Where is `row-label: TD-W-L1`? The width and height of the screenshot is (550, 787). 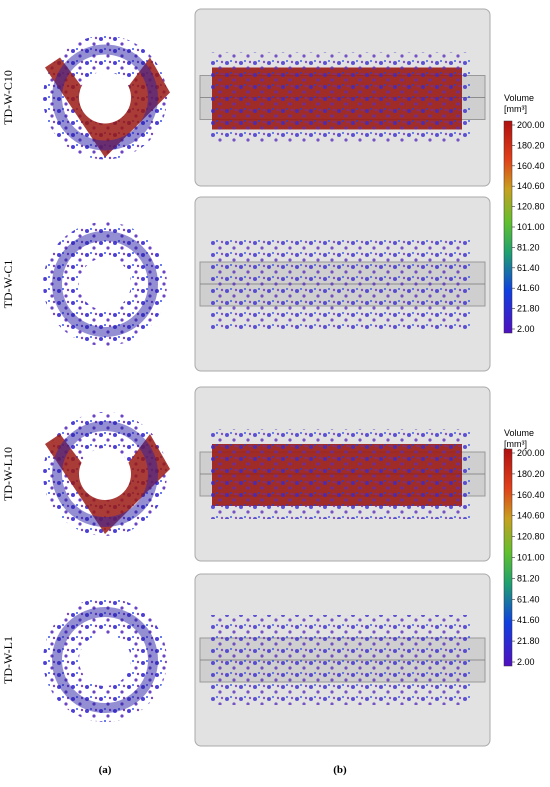
row-label: TD-W-L1 is located at coordinates (8, 660).